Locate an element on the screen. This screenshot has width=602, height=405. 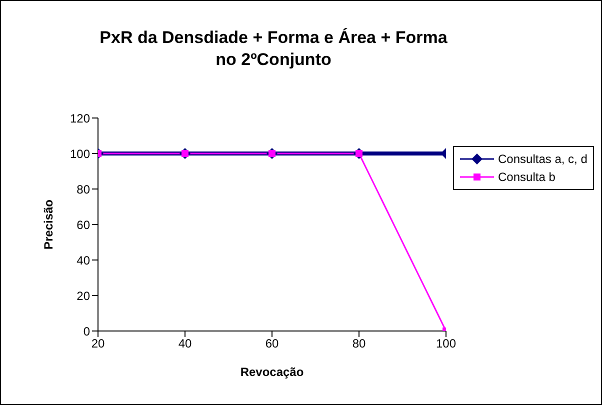
chart-title: PxR da Densdiade + Forma e Área + Forma no 2ºConjunto is located at coordinates (273, 49).